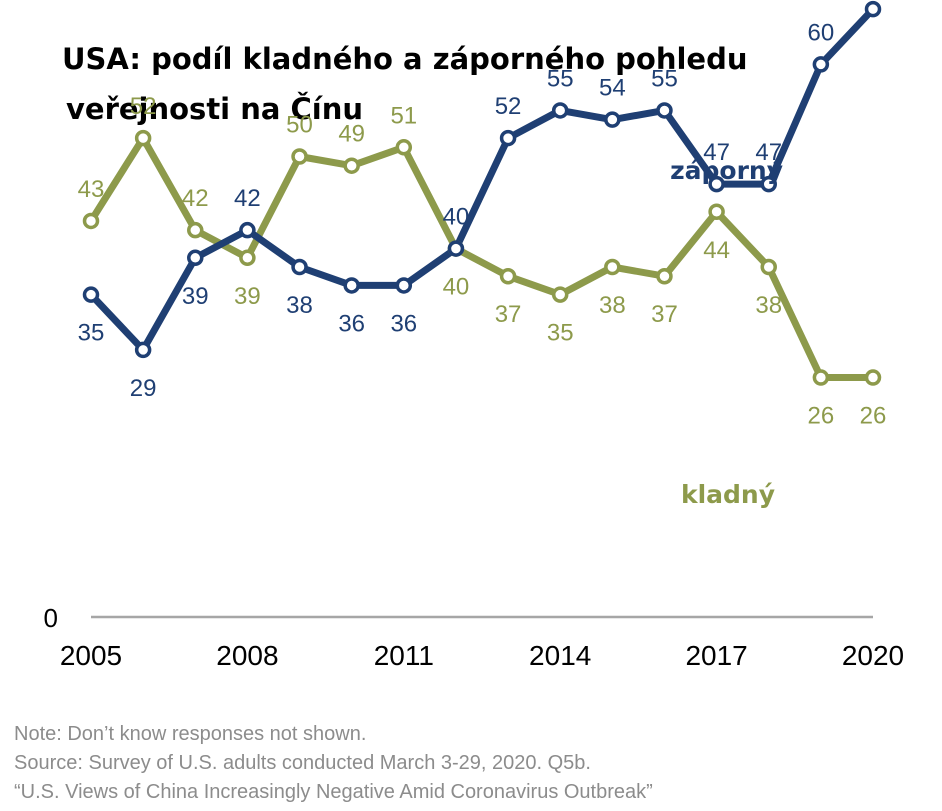  Describe the element at coordinates (726, 170) in the screenshot. I see `series-name-zaporny: záporný` at that location.